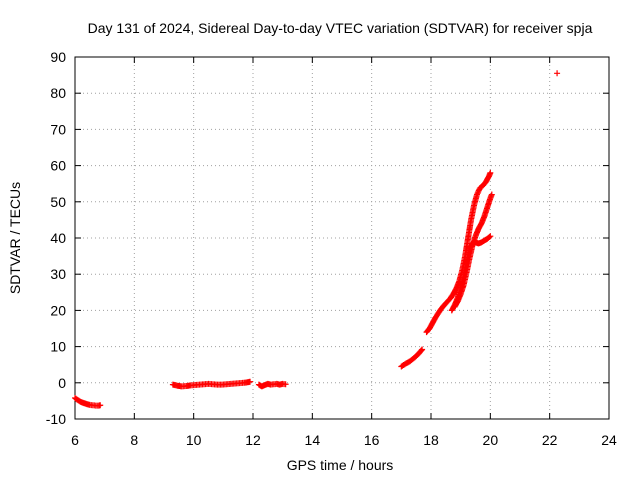  Describe the element at coordinates (56, 419) in the screenshot. I see `y-tick-label: -10` at that location.